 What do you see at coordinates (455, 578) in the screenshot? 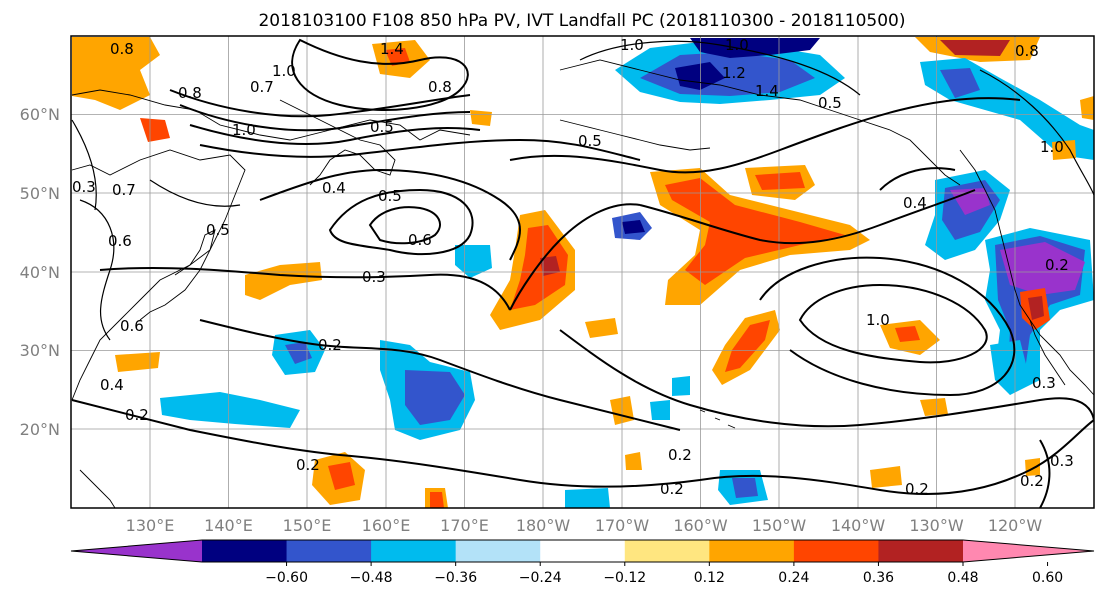
I see `colorbar-tick-label: −0.36` at bounding box center [455, 578].